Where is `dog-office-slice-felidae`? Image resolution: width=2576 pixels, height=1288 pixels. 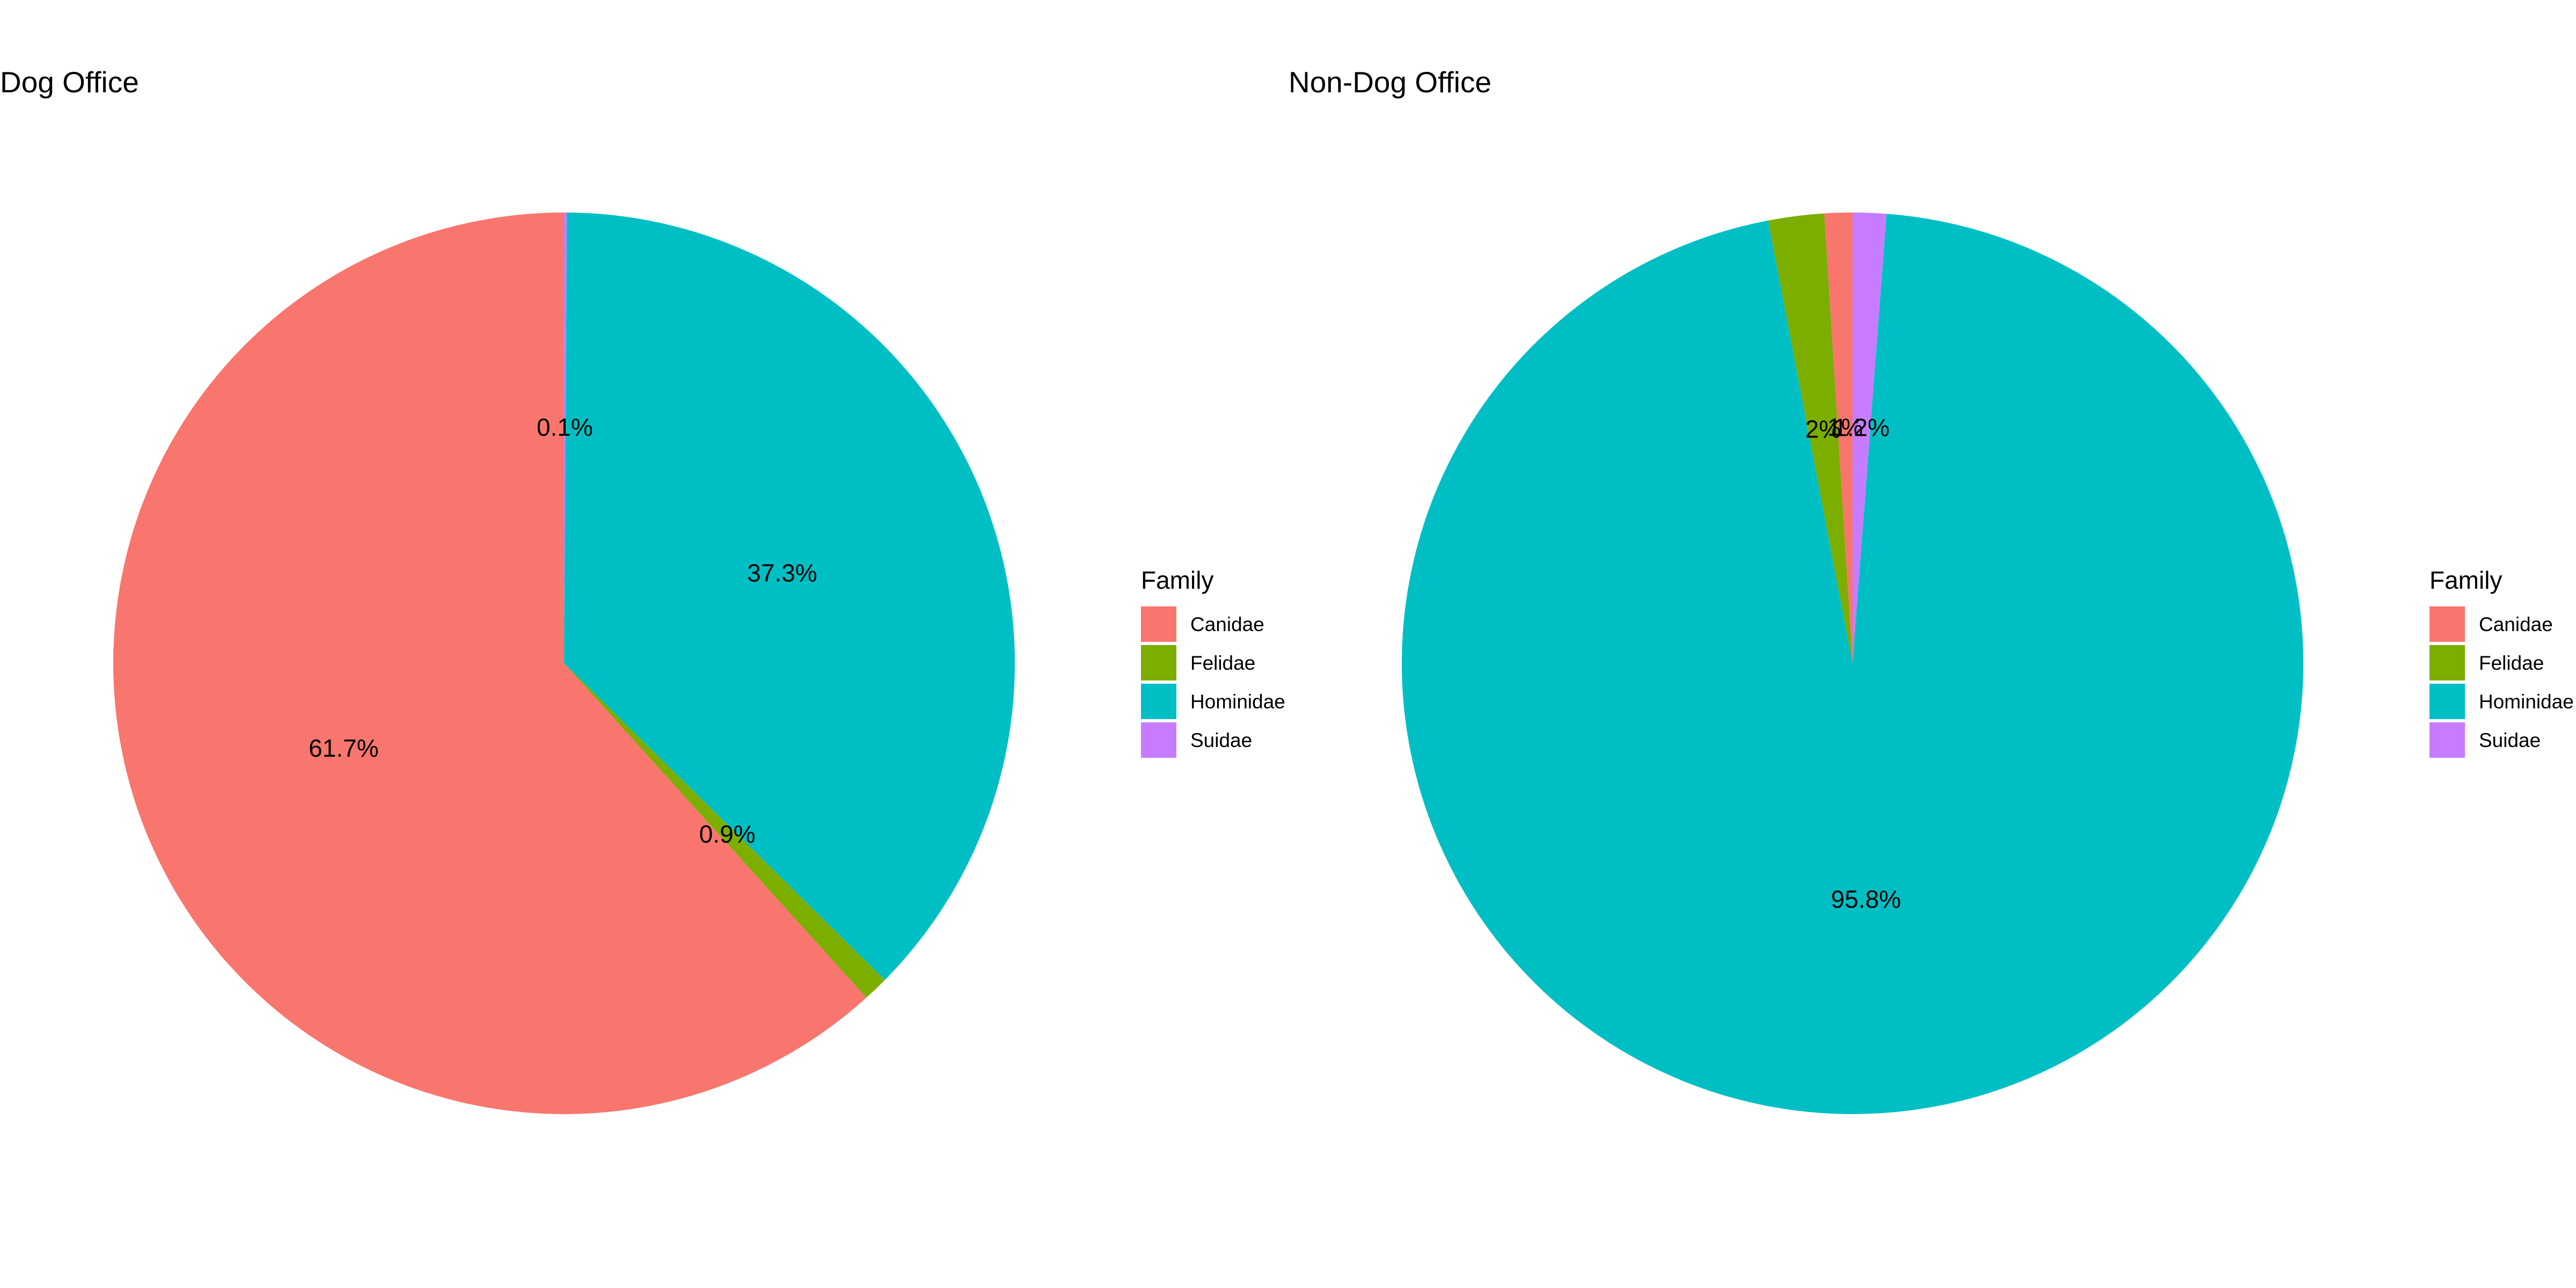 dog-office-slice-felidae is located at coordinates (724, 830).